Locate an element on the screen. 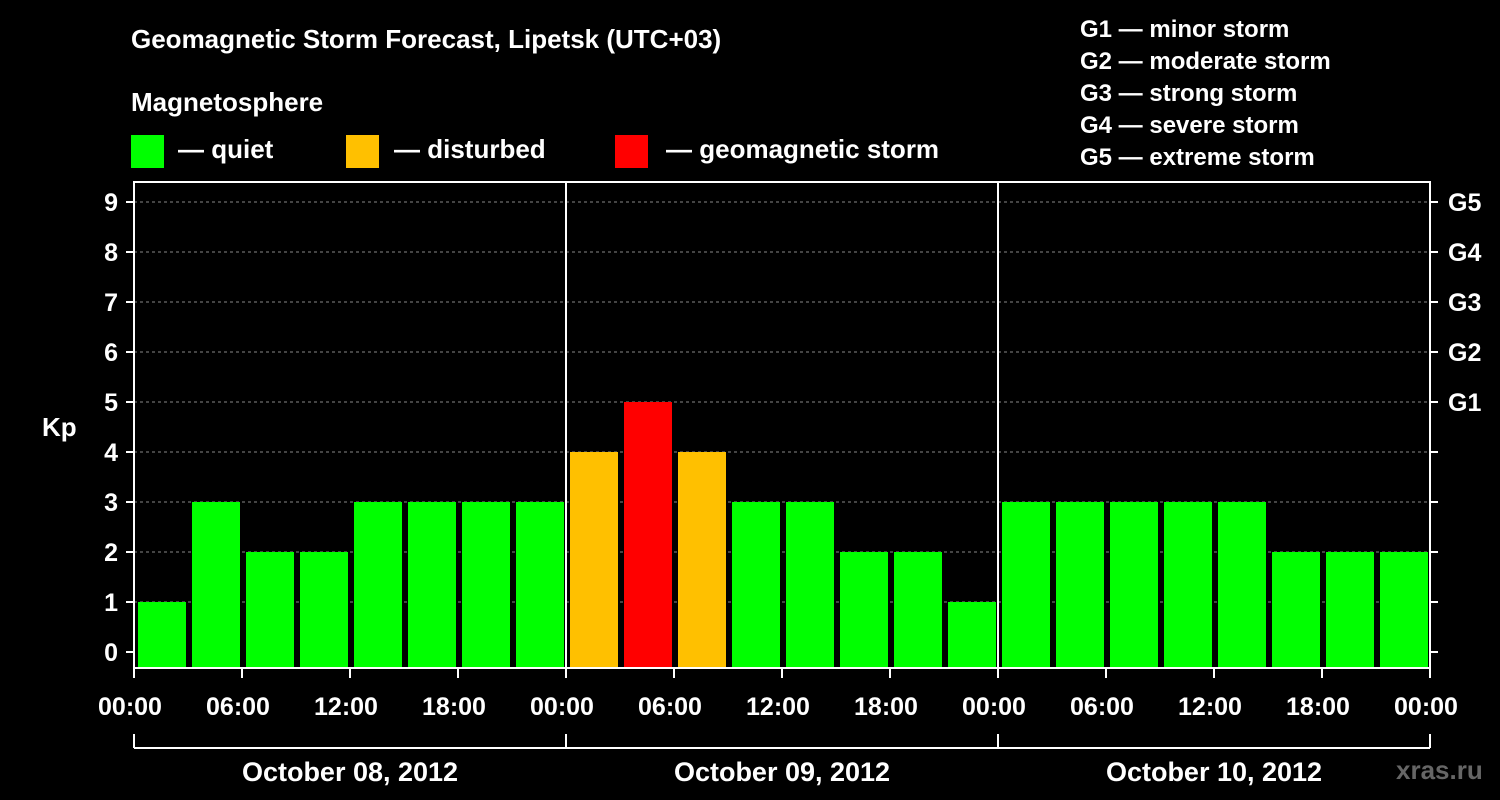 The image size is (1500, 800). y-tick-label: 9 is located at coordinates (111, 203).